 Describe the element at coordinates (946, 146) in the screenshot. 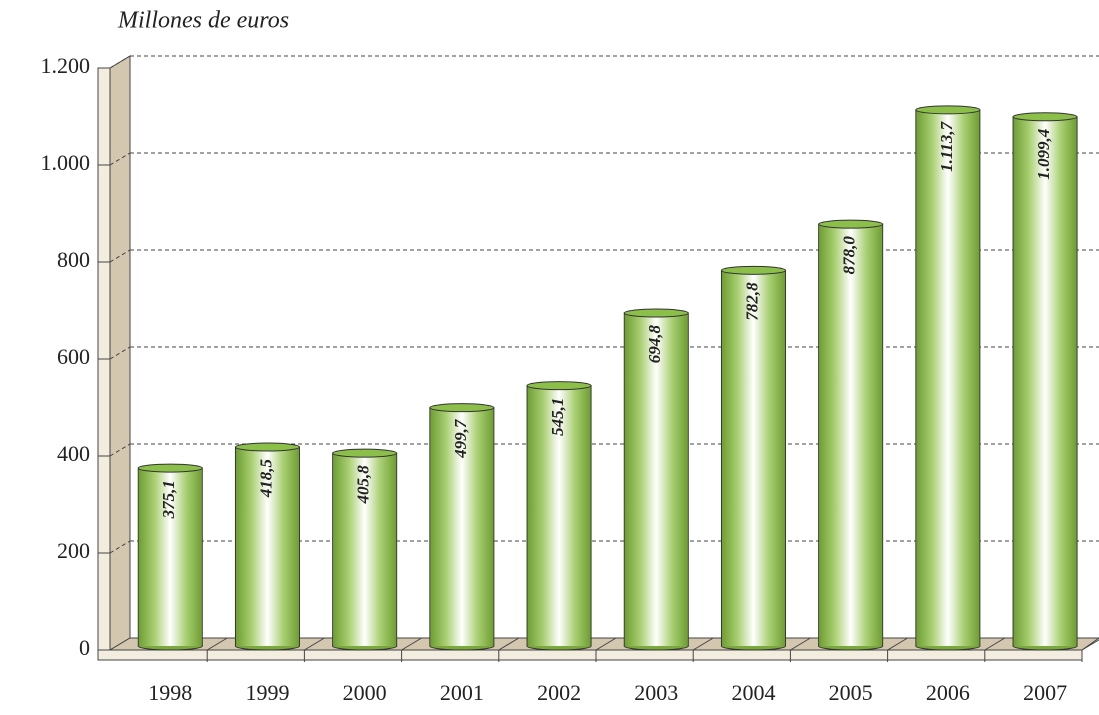

I see `value-label: 1.113,7` at that location.